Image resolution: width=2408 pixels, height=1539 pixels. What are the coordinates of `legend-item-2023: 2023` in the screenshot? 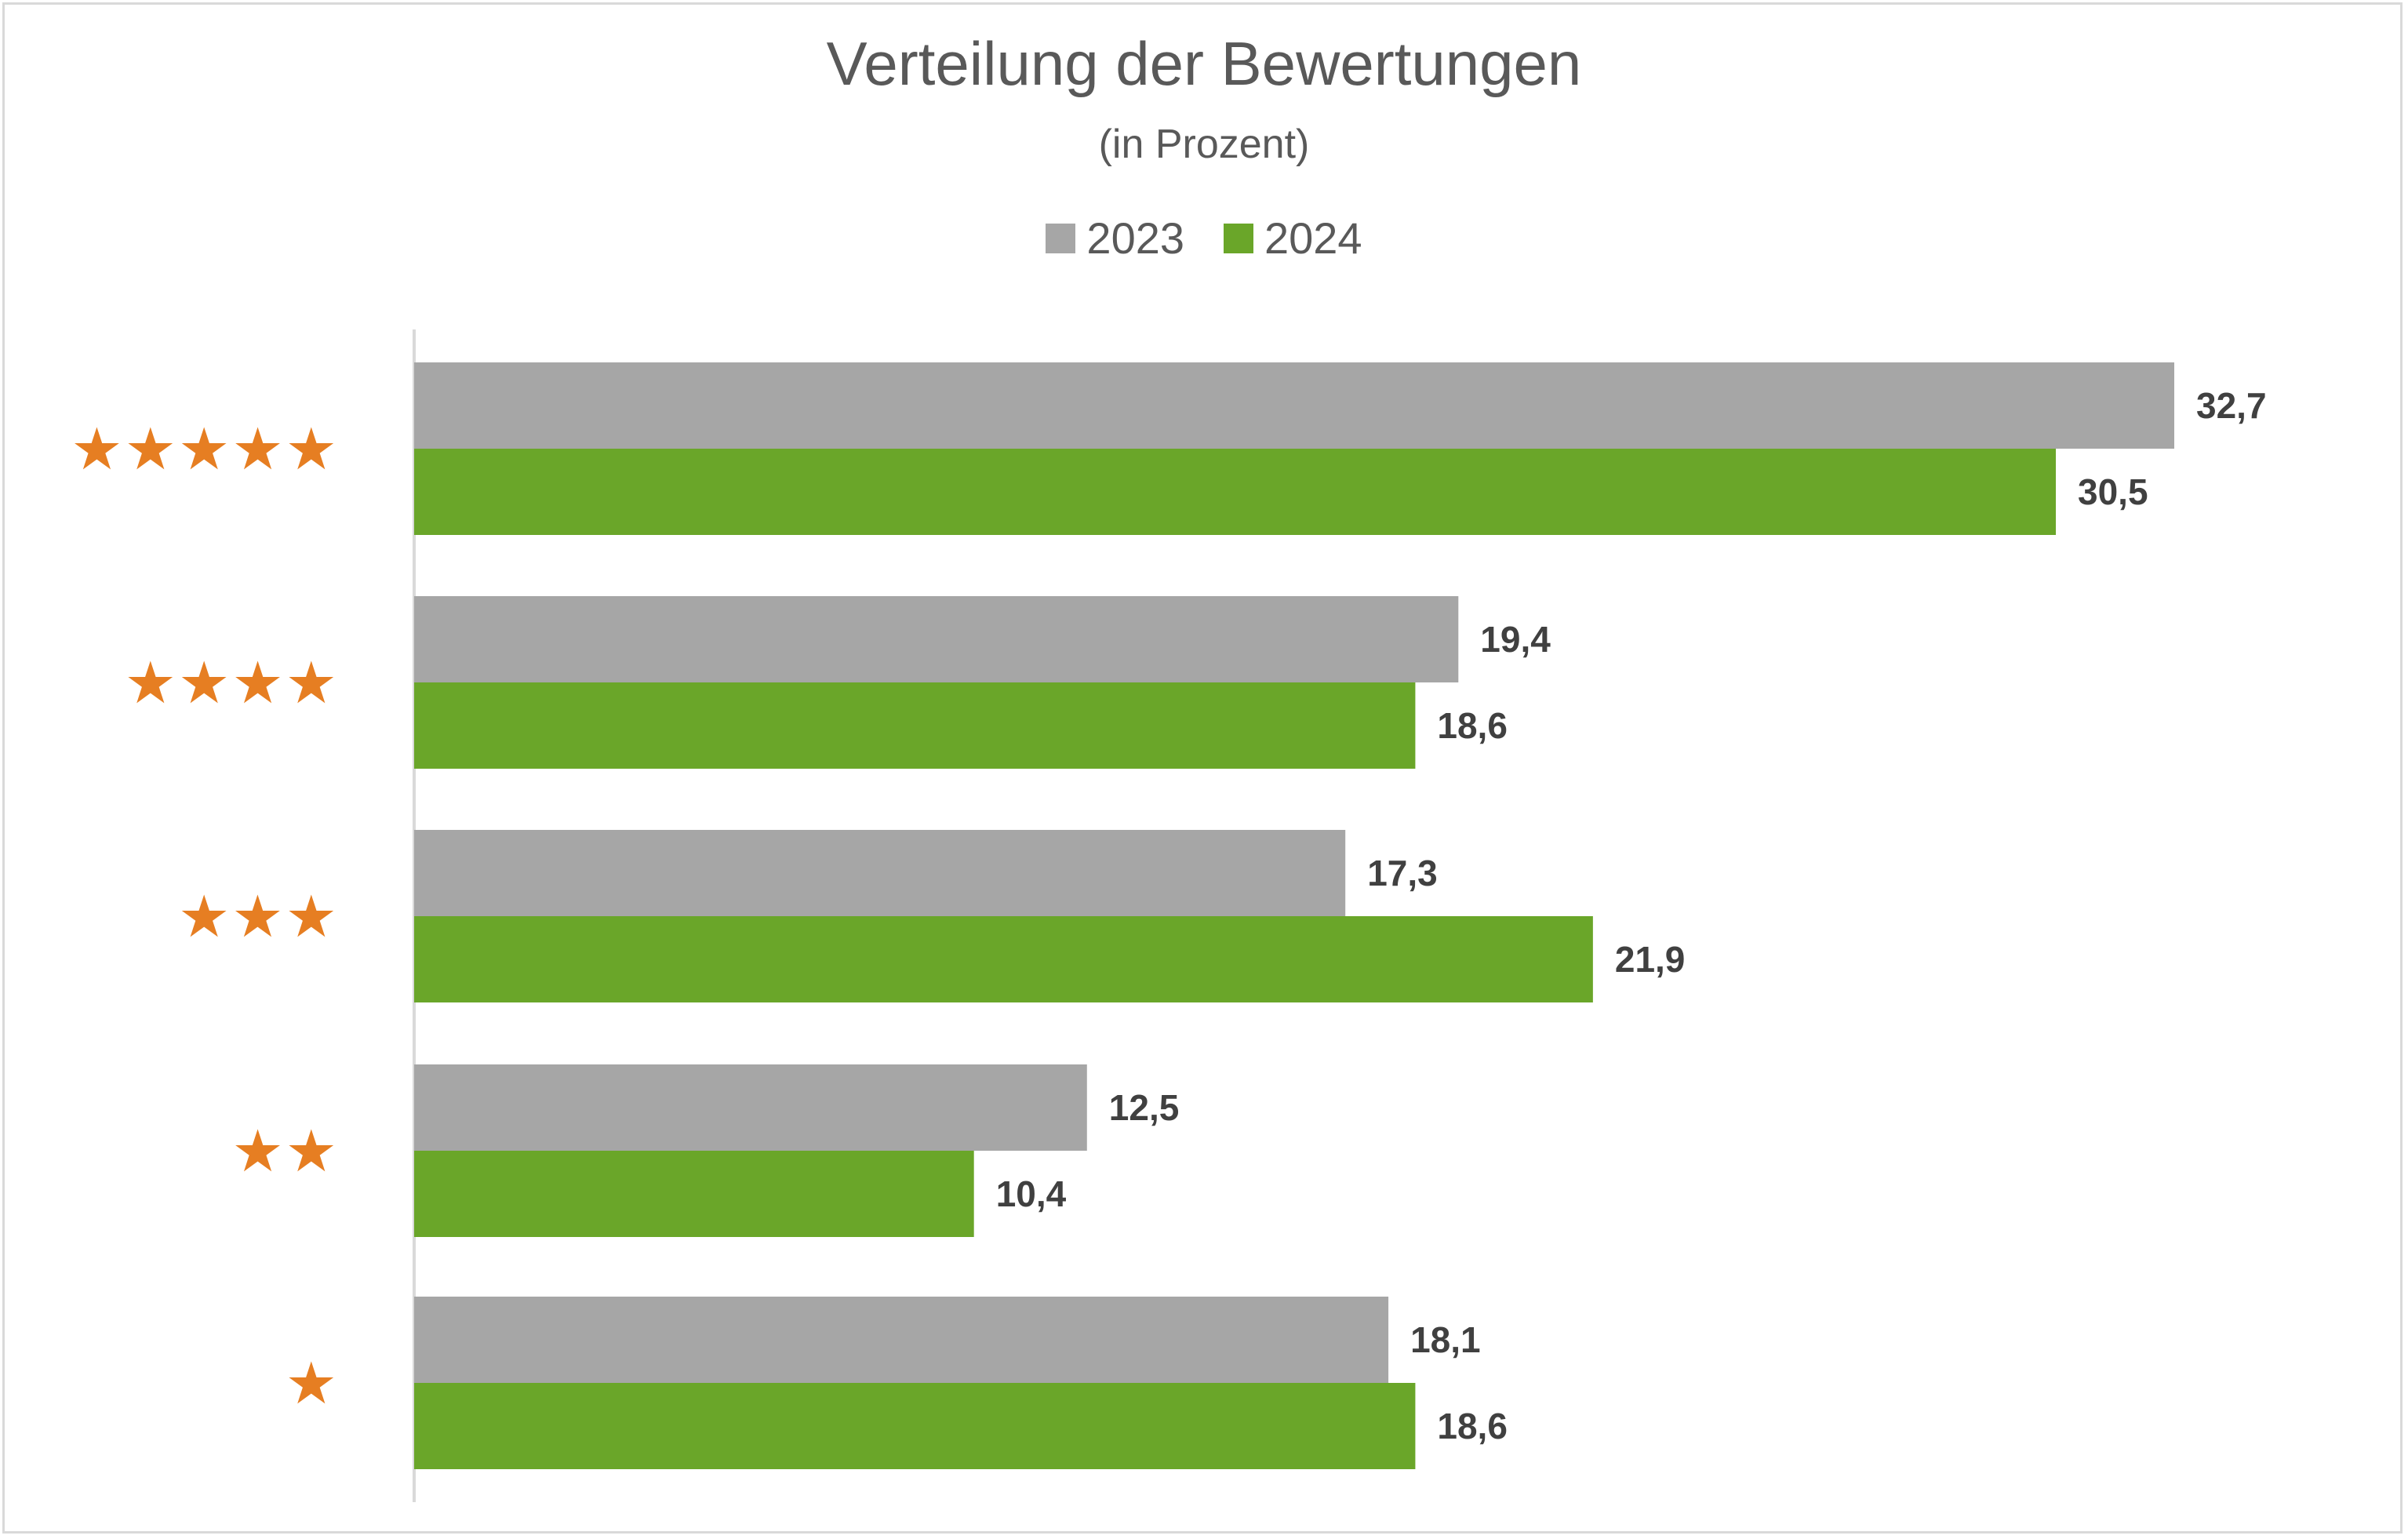 It's located at (1115, 238).